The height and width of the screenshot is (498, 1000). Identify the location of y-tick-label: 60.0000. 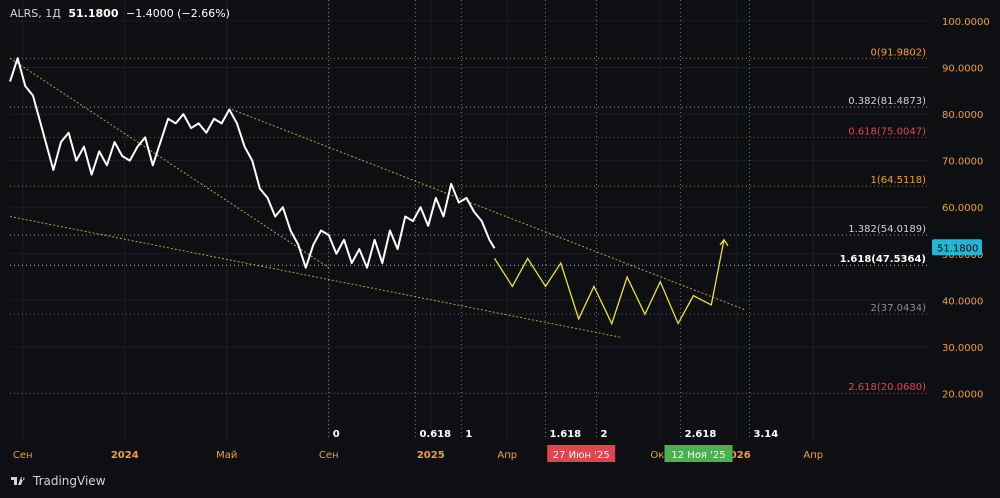
(962, 208).